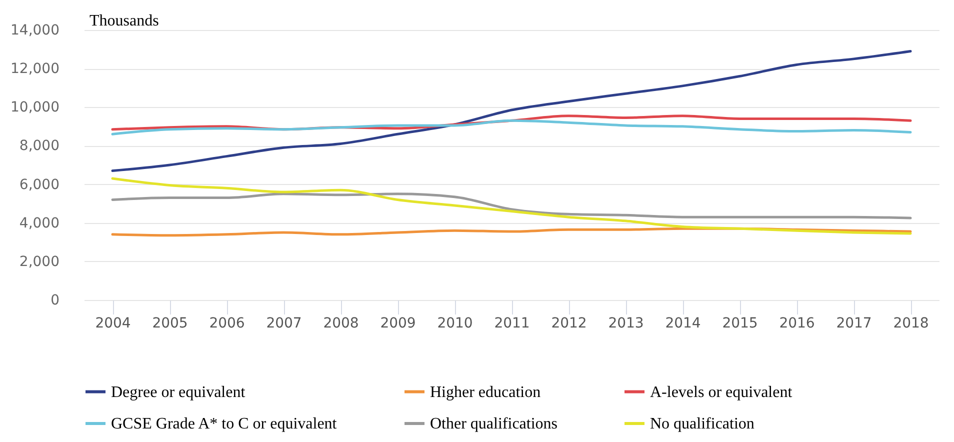  I want to click on x-tick-label: 2016, so click(797, 324).